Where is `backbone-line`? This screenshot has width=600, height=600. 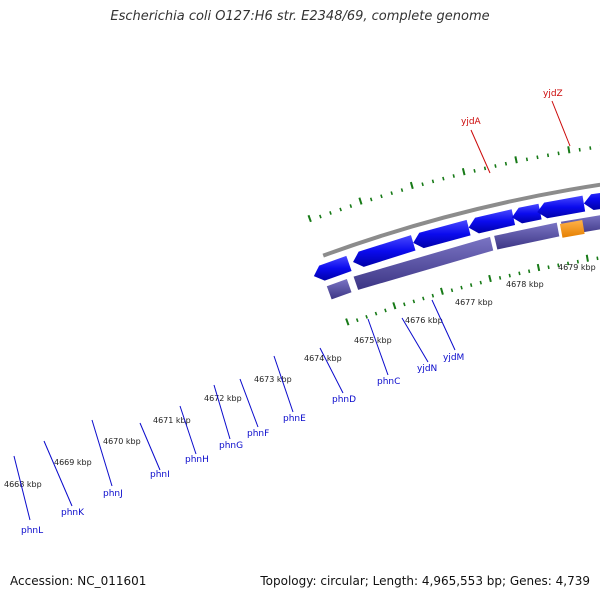
backbone-line is located at coordinates (461, 220).